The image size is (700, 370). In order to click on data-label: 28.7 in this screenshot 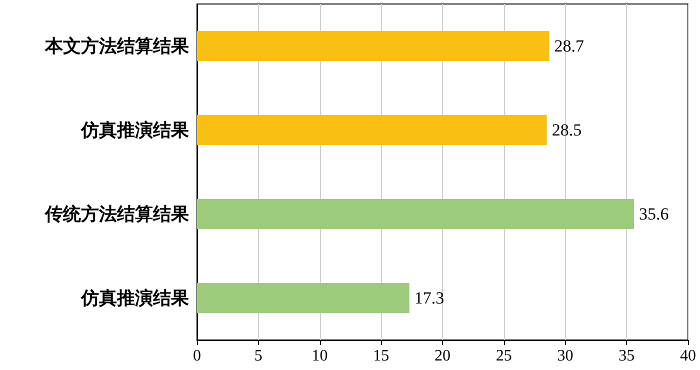, I will do `click(569, 46)`.